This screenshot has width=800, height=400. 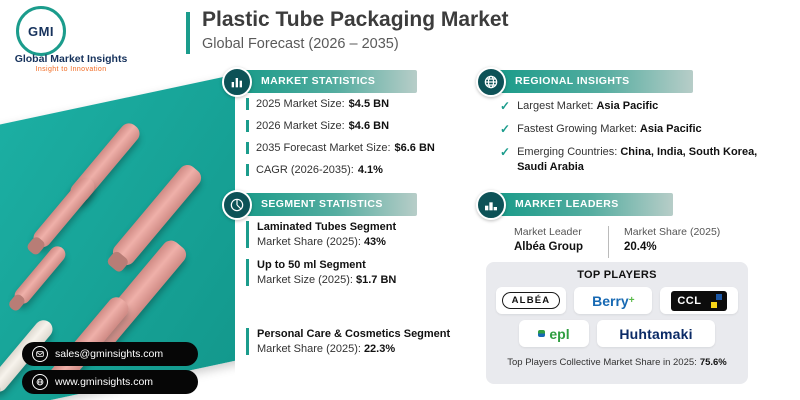 What do you see at coordinates (640, 247) in the screenshot?
I see `share-value: 20.4%` at bounding box center [640, 247].